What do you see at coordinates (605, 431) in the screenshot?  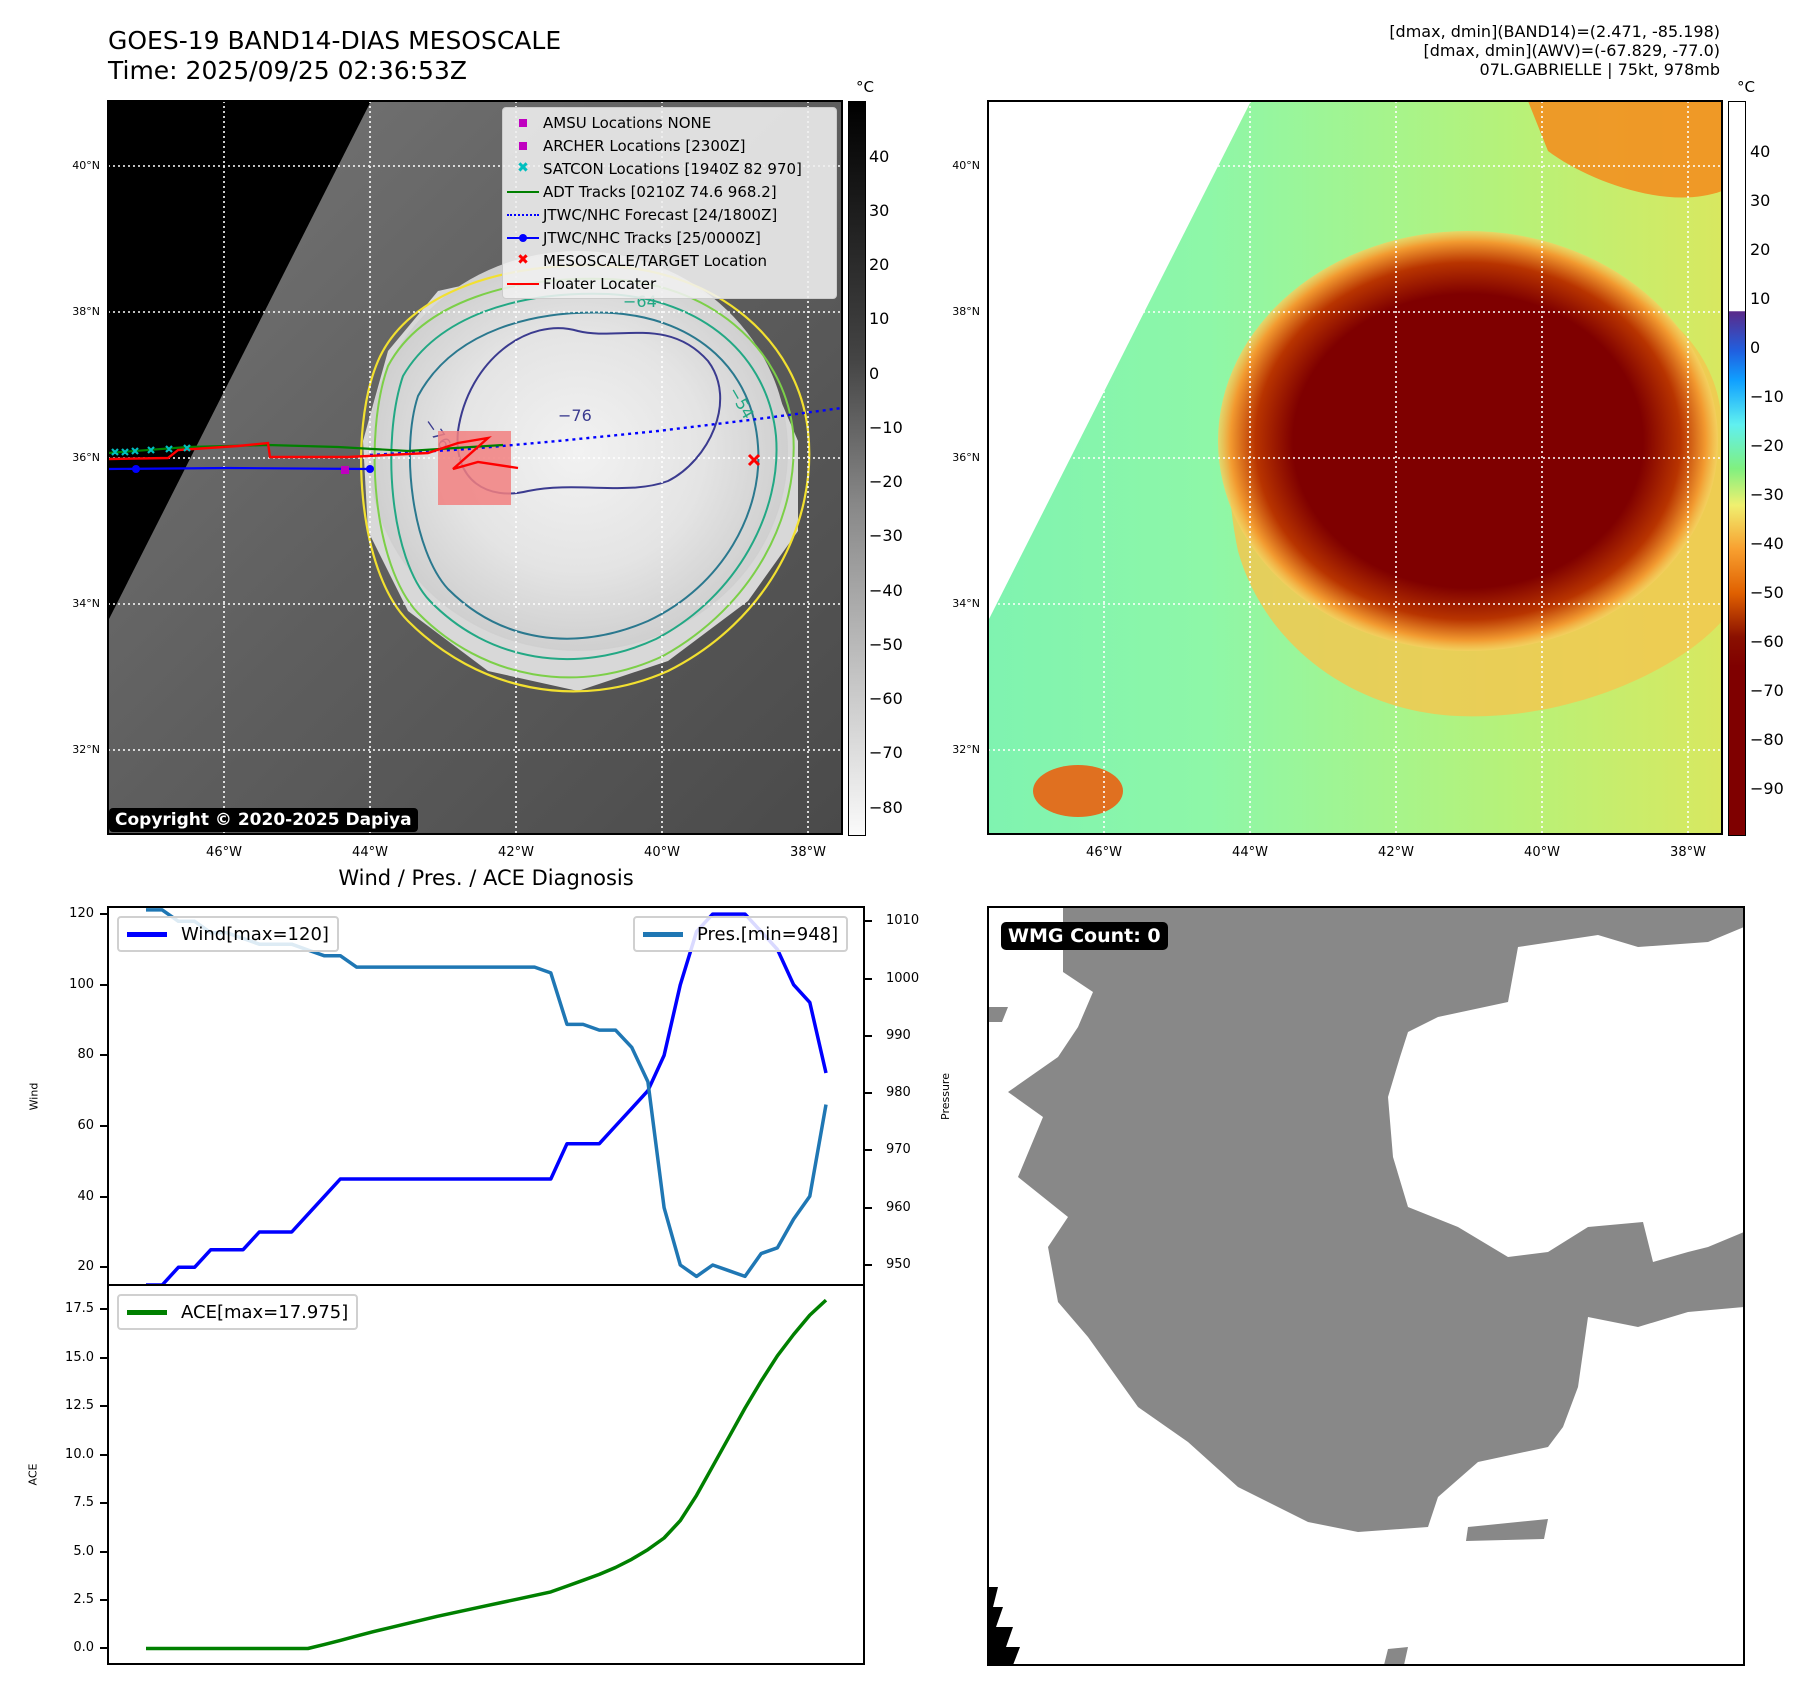 I see `jtwc-forecast-track` at bounding box center [605, 431].